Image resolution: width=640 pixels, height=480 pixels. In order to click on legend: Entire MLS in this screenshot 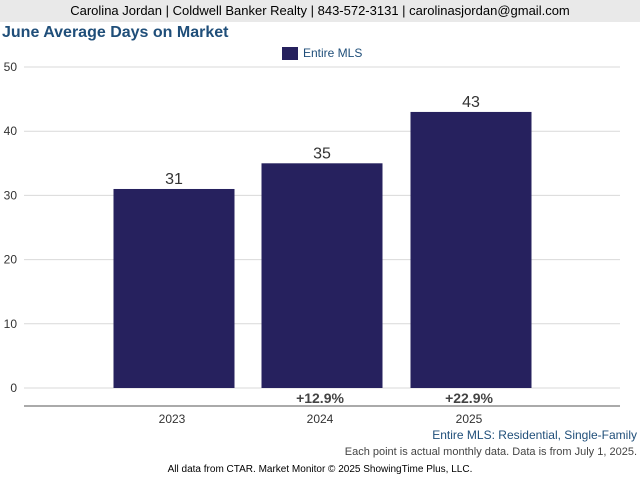, I will do `click(322, 53)`.